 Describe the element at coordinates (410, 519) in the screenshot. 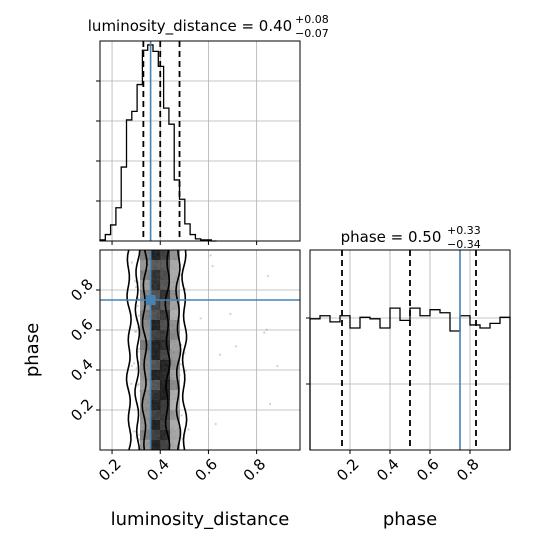

I see `x-axis-label-phase: phase` at that location.